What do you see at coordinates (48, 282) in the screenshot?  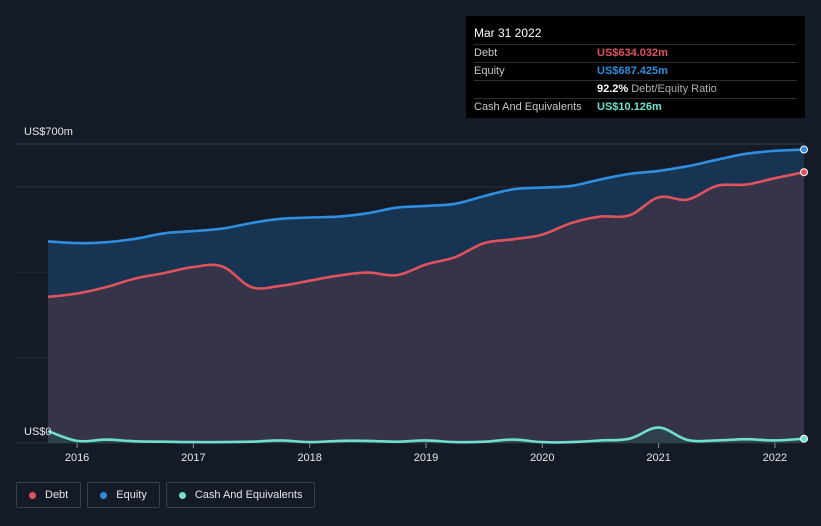 I see `y-axis-ticks: US$700m US$0` at bounding box center [48, 282].